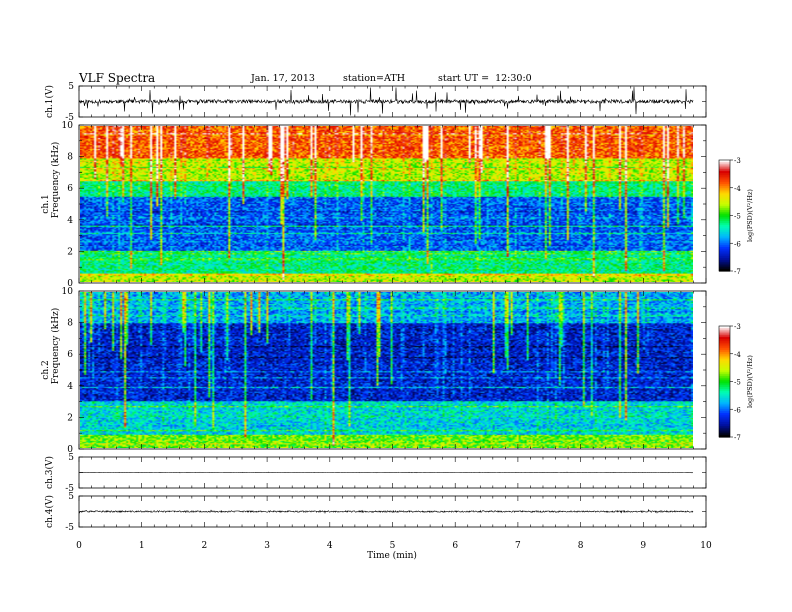 Image resolution: width=792 pixels, height=612 pixels. What do you see at coordinates (737, 355) in the screenshot?
I see `ch2-colorbar-tick-label: -4` at bounding box center [737, 355].